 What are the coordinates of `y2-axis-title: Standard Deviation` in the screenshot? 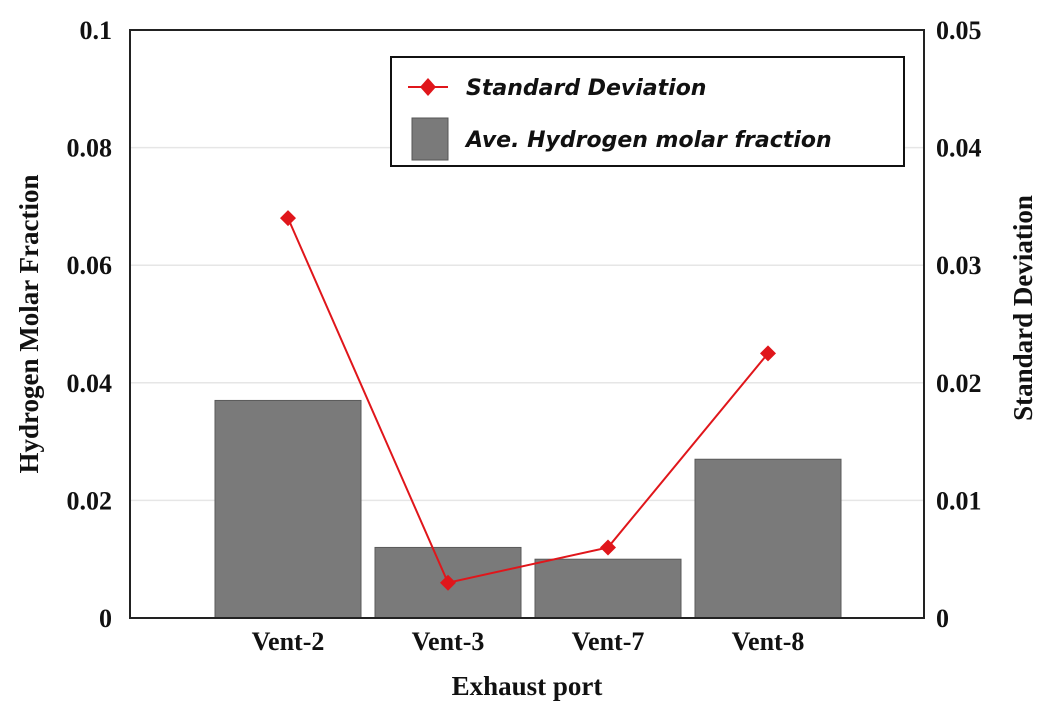 It's located at (1023, 308).